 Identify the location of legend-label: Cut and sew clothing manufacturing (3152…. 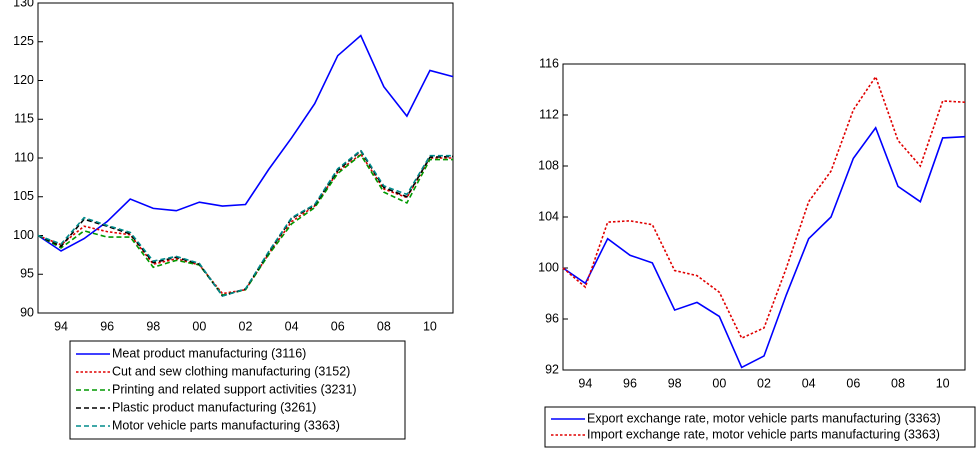
(231, 371).